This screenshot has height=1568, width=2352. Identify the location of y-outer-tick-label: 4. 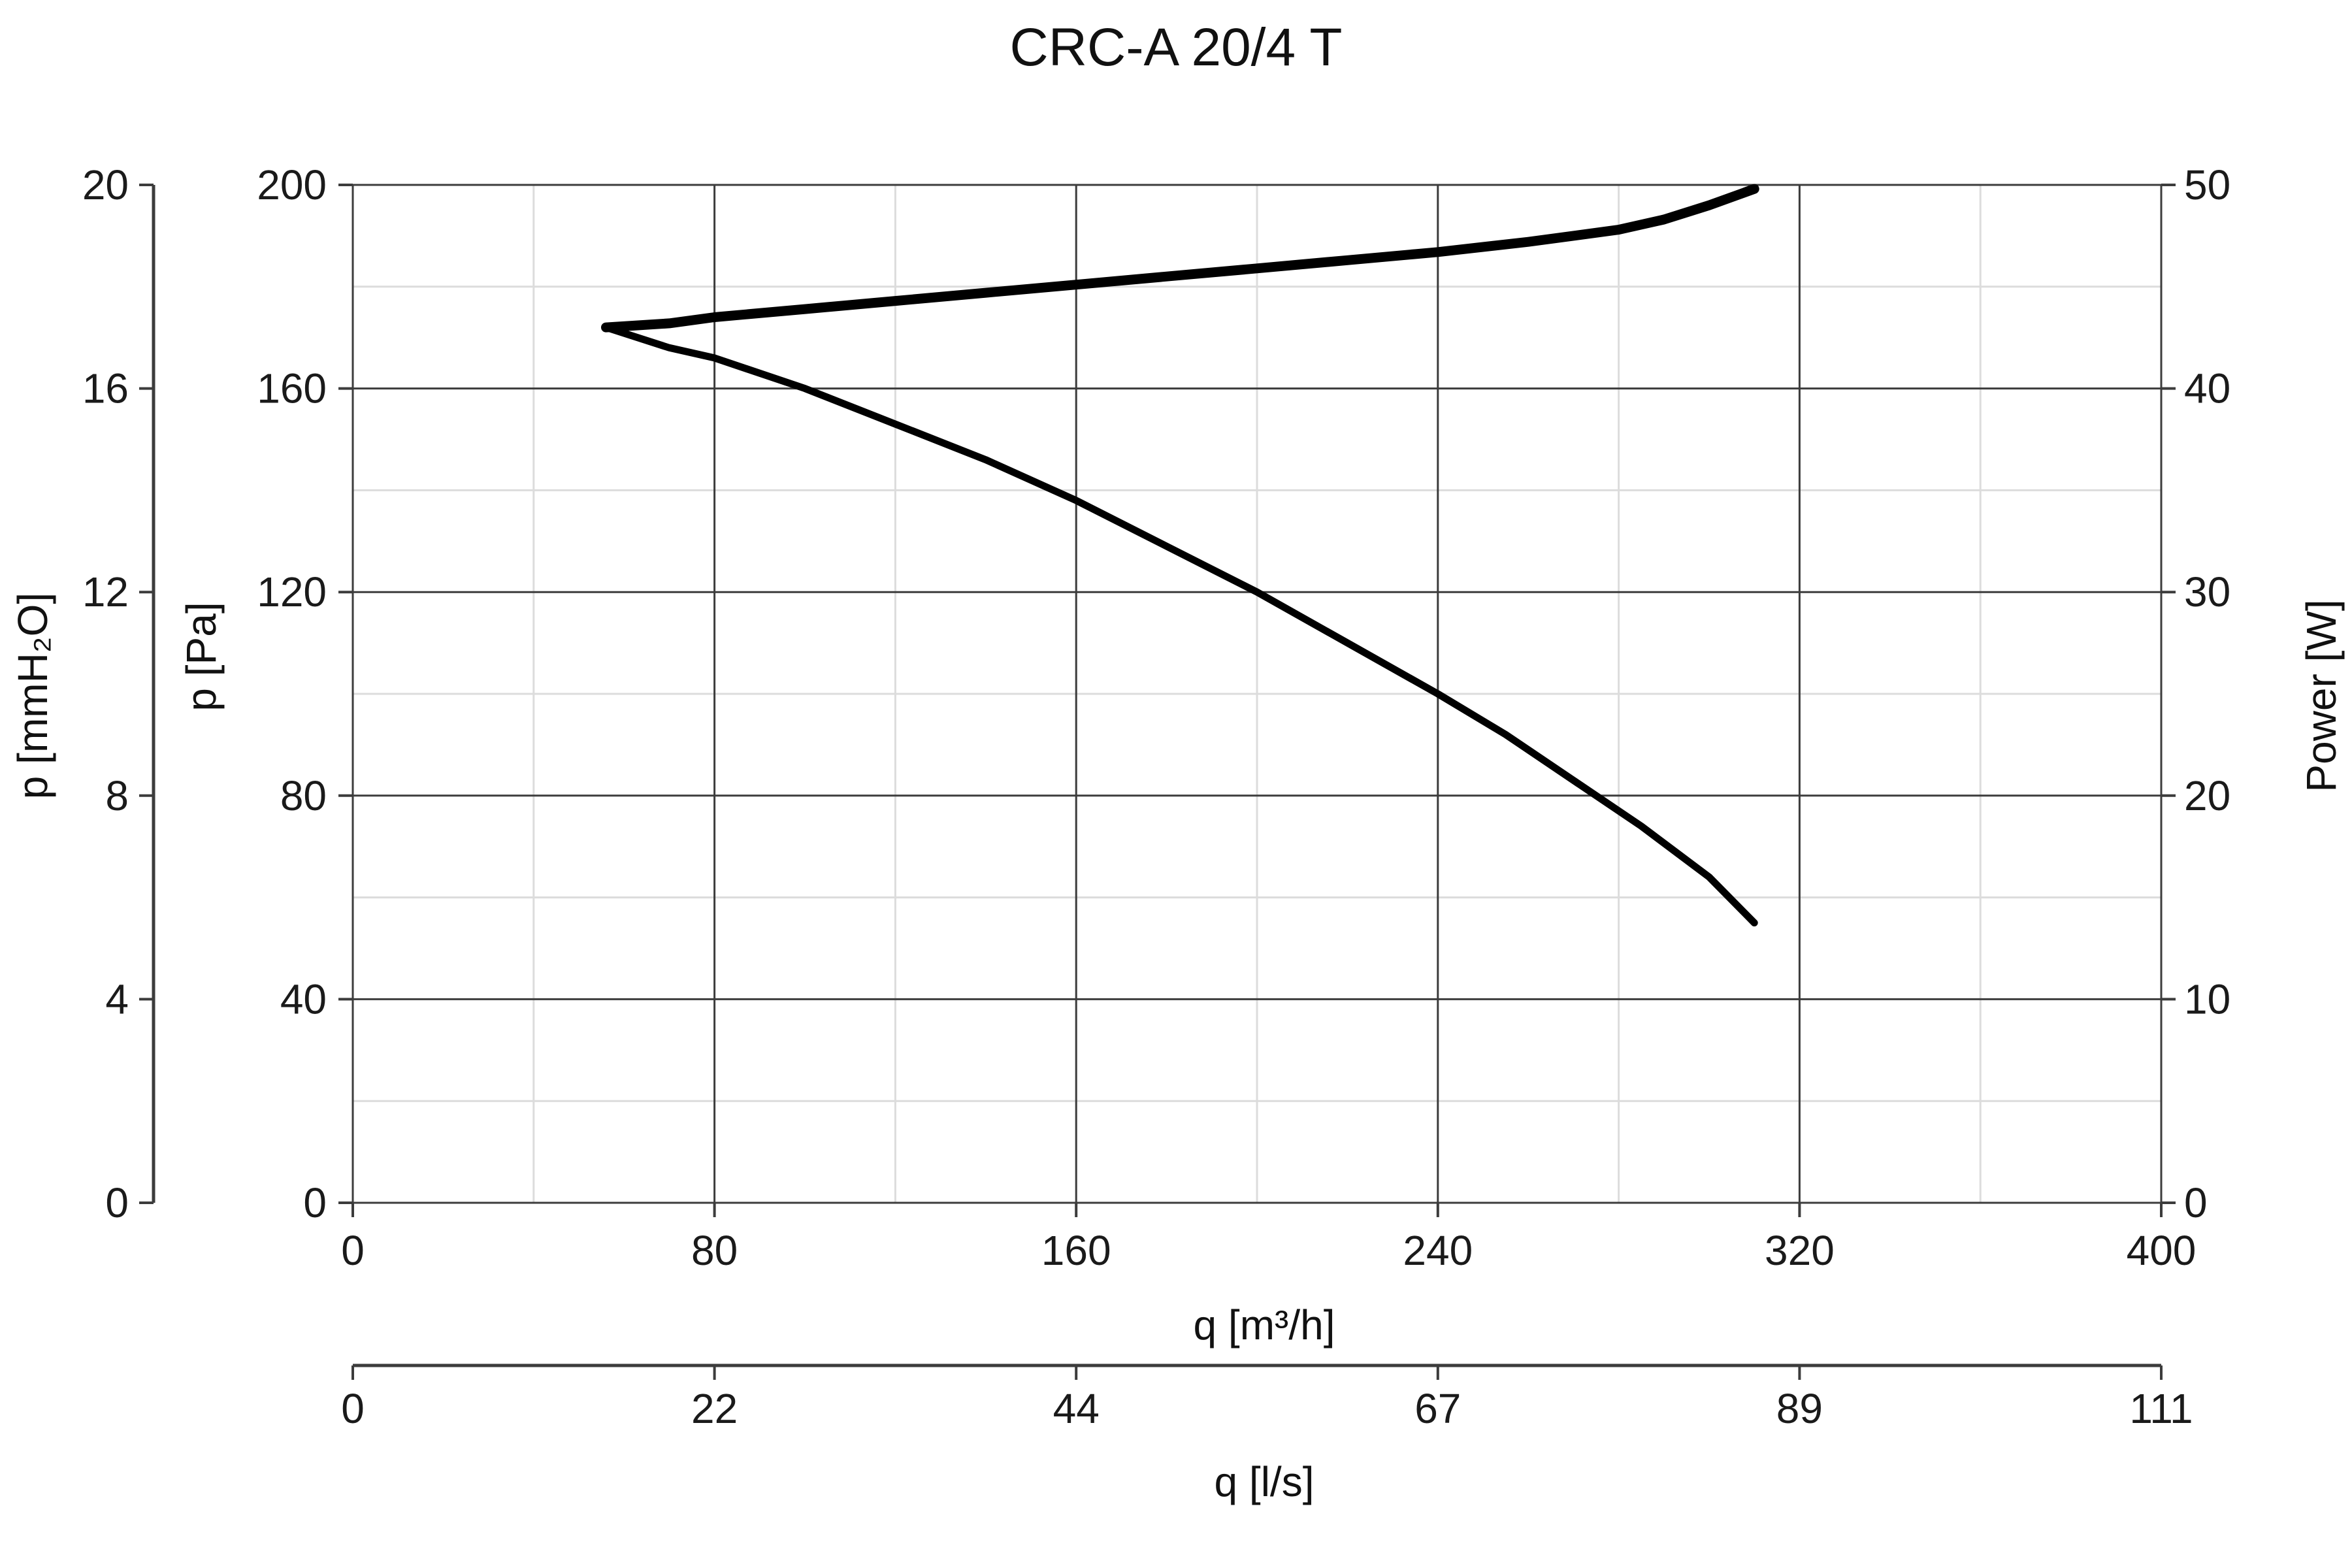
(117, 998).